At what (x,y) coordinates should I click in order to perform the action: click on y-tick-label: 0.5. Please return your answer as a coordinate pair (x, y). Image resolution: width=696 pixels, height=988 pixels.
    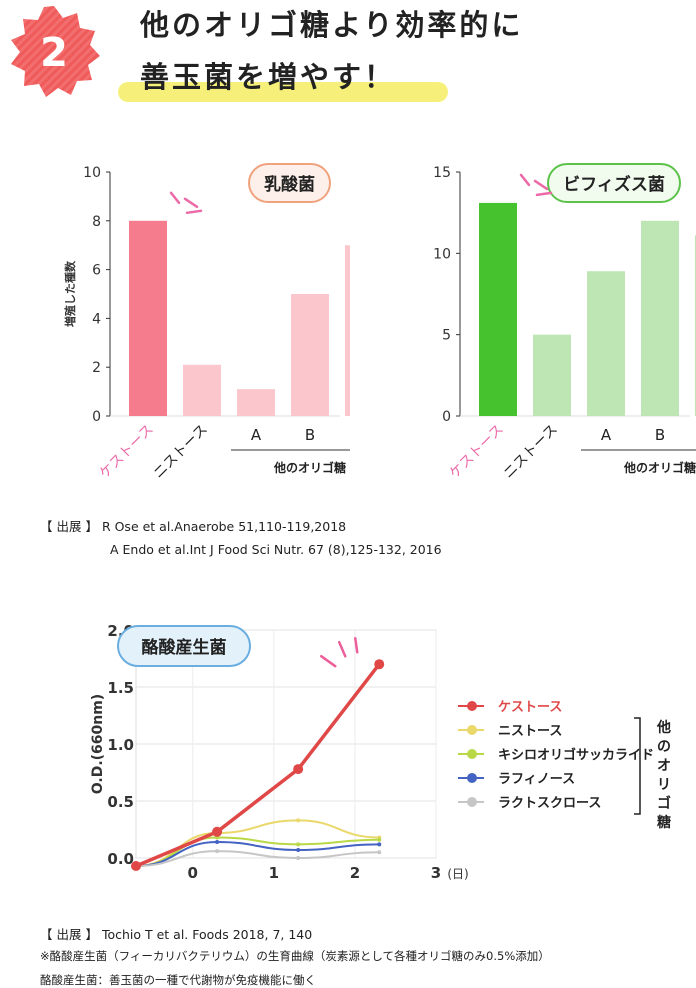
    Looking at the image, I should click on (120, 802).